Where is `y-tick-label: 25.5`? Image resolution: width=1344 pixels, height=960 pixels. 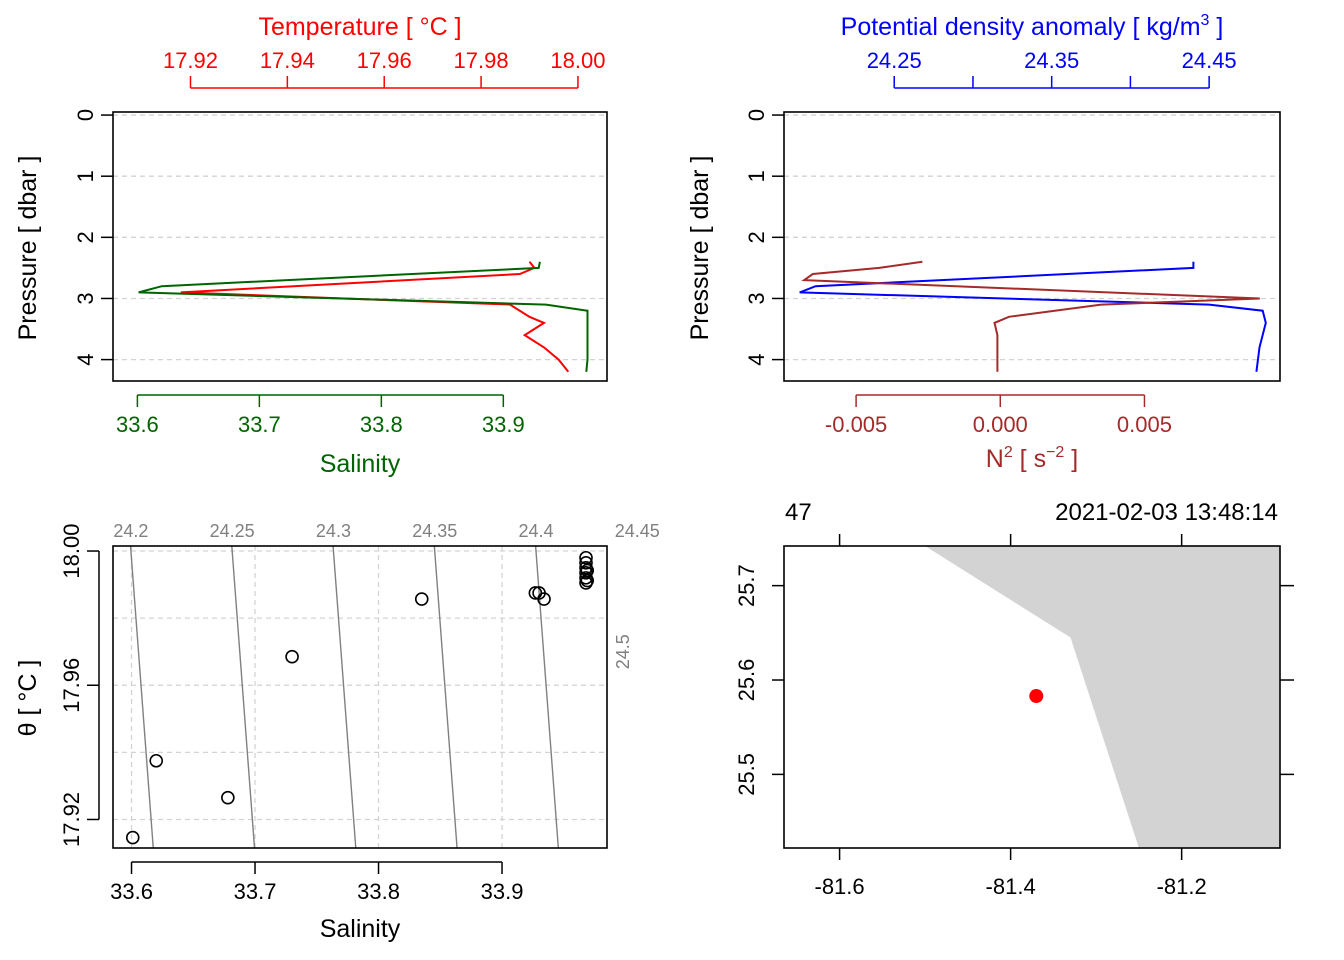
y-tick-label: 25.5 is located at coordinates (746, 774).